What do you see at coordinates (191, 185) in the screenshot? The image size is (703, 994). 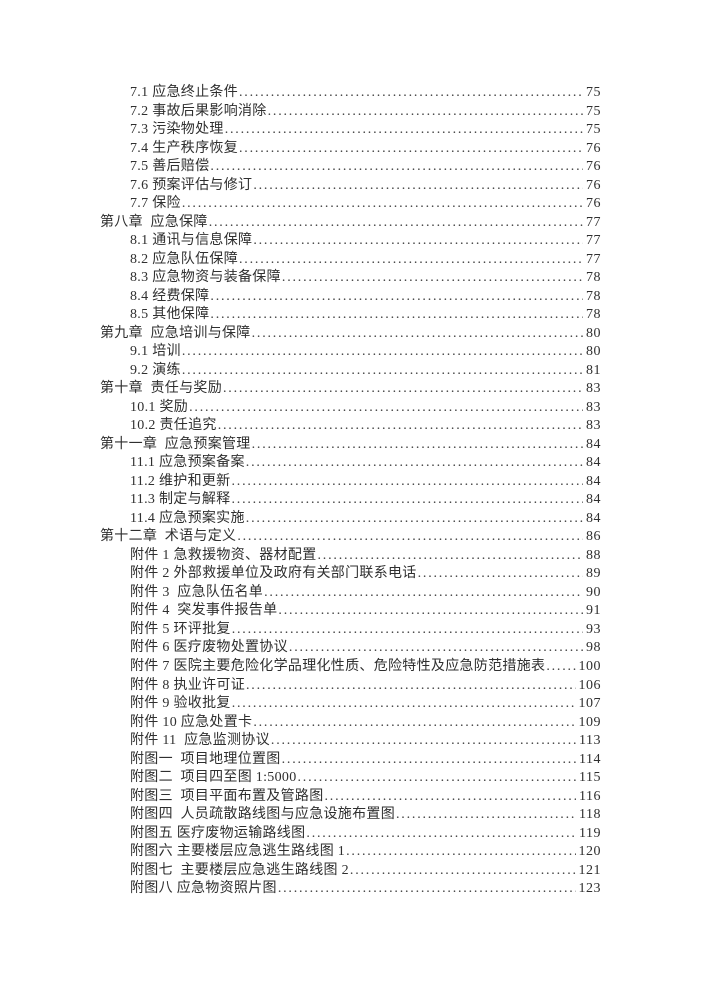 I see `toc-entry-label: 7.6 预案评估与修订` at bounding box center [191, 185].